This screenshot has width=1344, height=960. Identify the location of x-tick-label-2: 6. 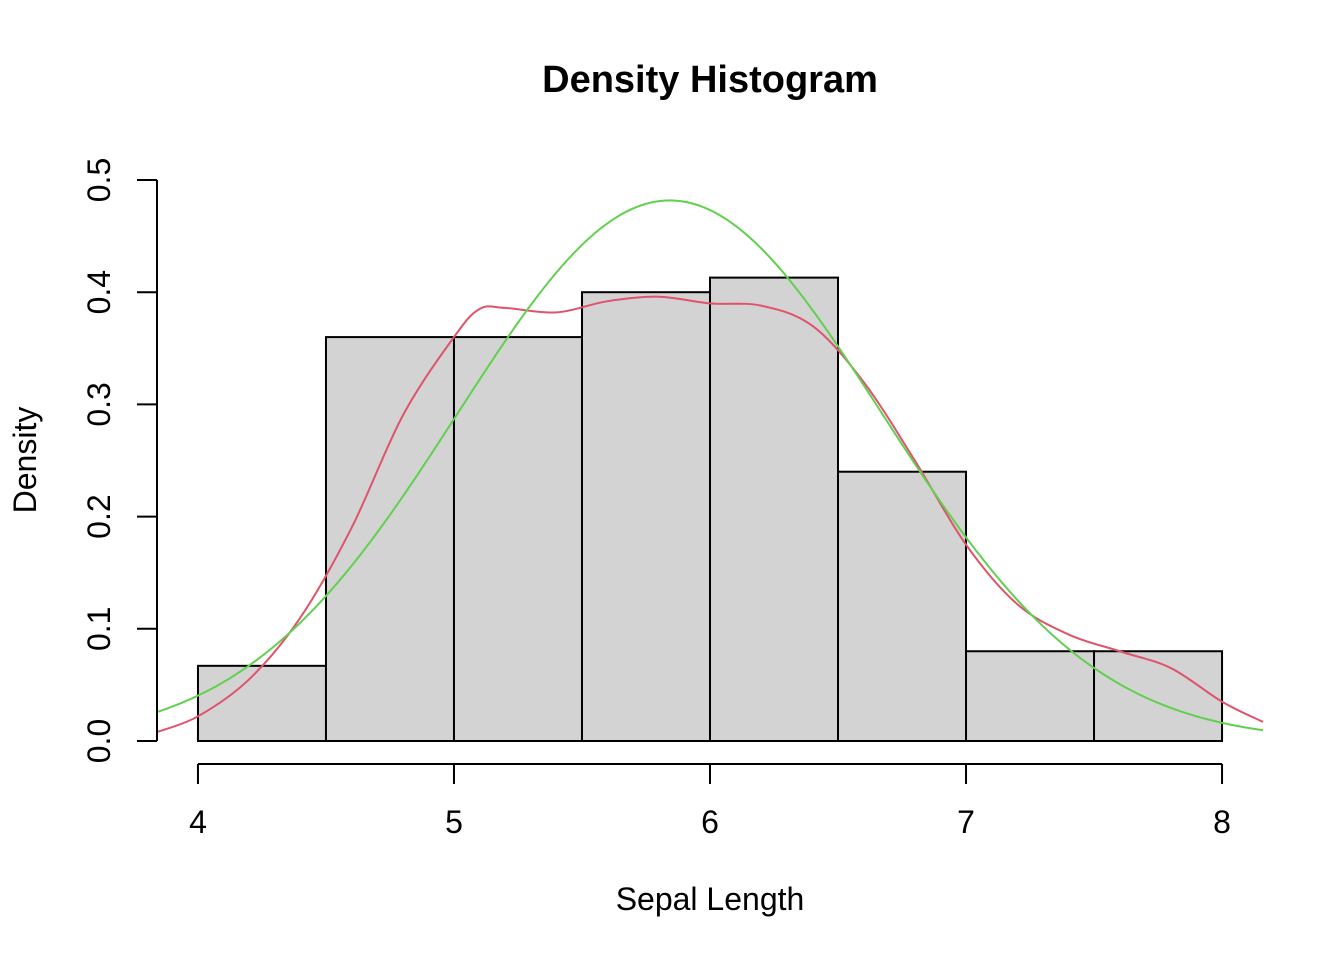
(710, 822).